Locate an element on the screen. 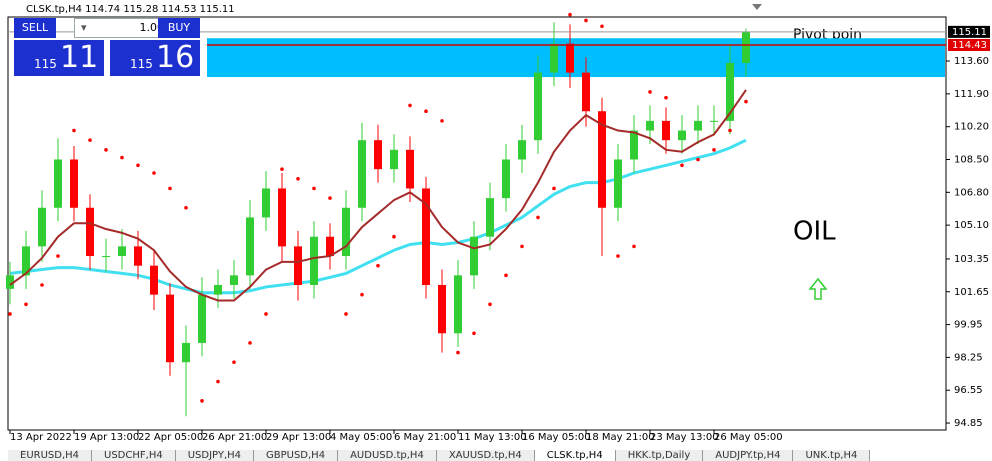 The width and height of the screenshot is (992, 461). ask-box: 115 16 is located at coordinates (155, 58).